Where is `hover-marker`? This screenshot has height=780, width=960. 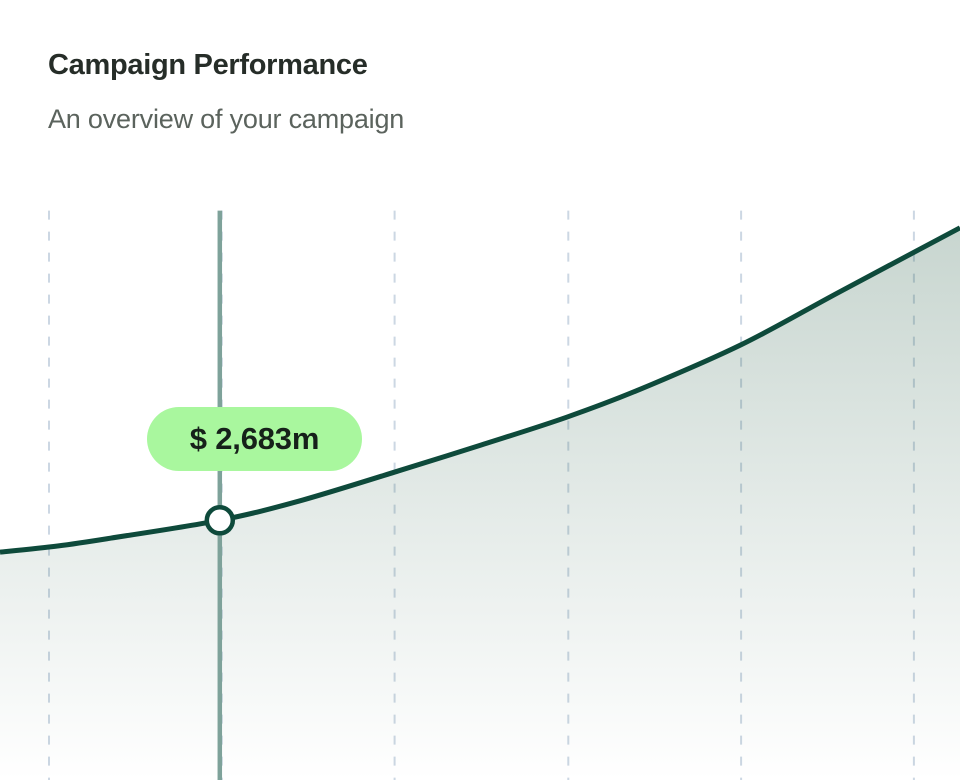 hover-marker is located at coordinates (220, 520).